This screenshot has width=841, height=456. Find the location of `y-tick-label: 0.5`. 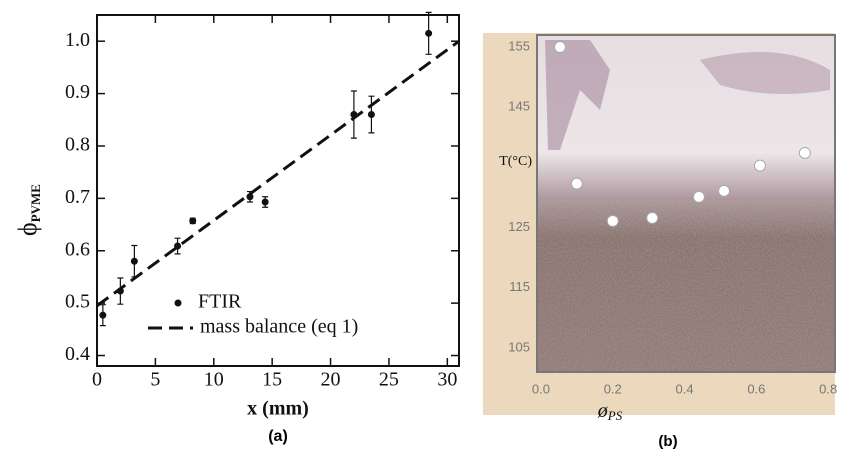

y-tick-label: 0.5 is located at coordinates (77, 302).